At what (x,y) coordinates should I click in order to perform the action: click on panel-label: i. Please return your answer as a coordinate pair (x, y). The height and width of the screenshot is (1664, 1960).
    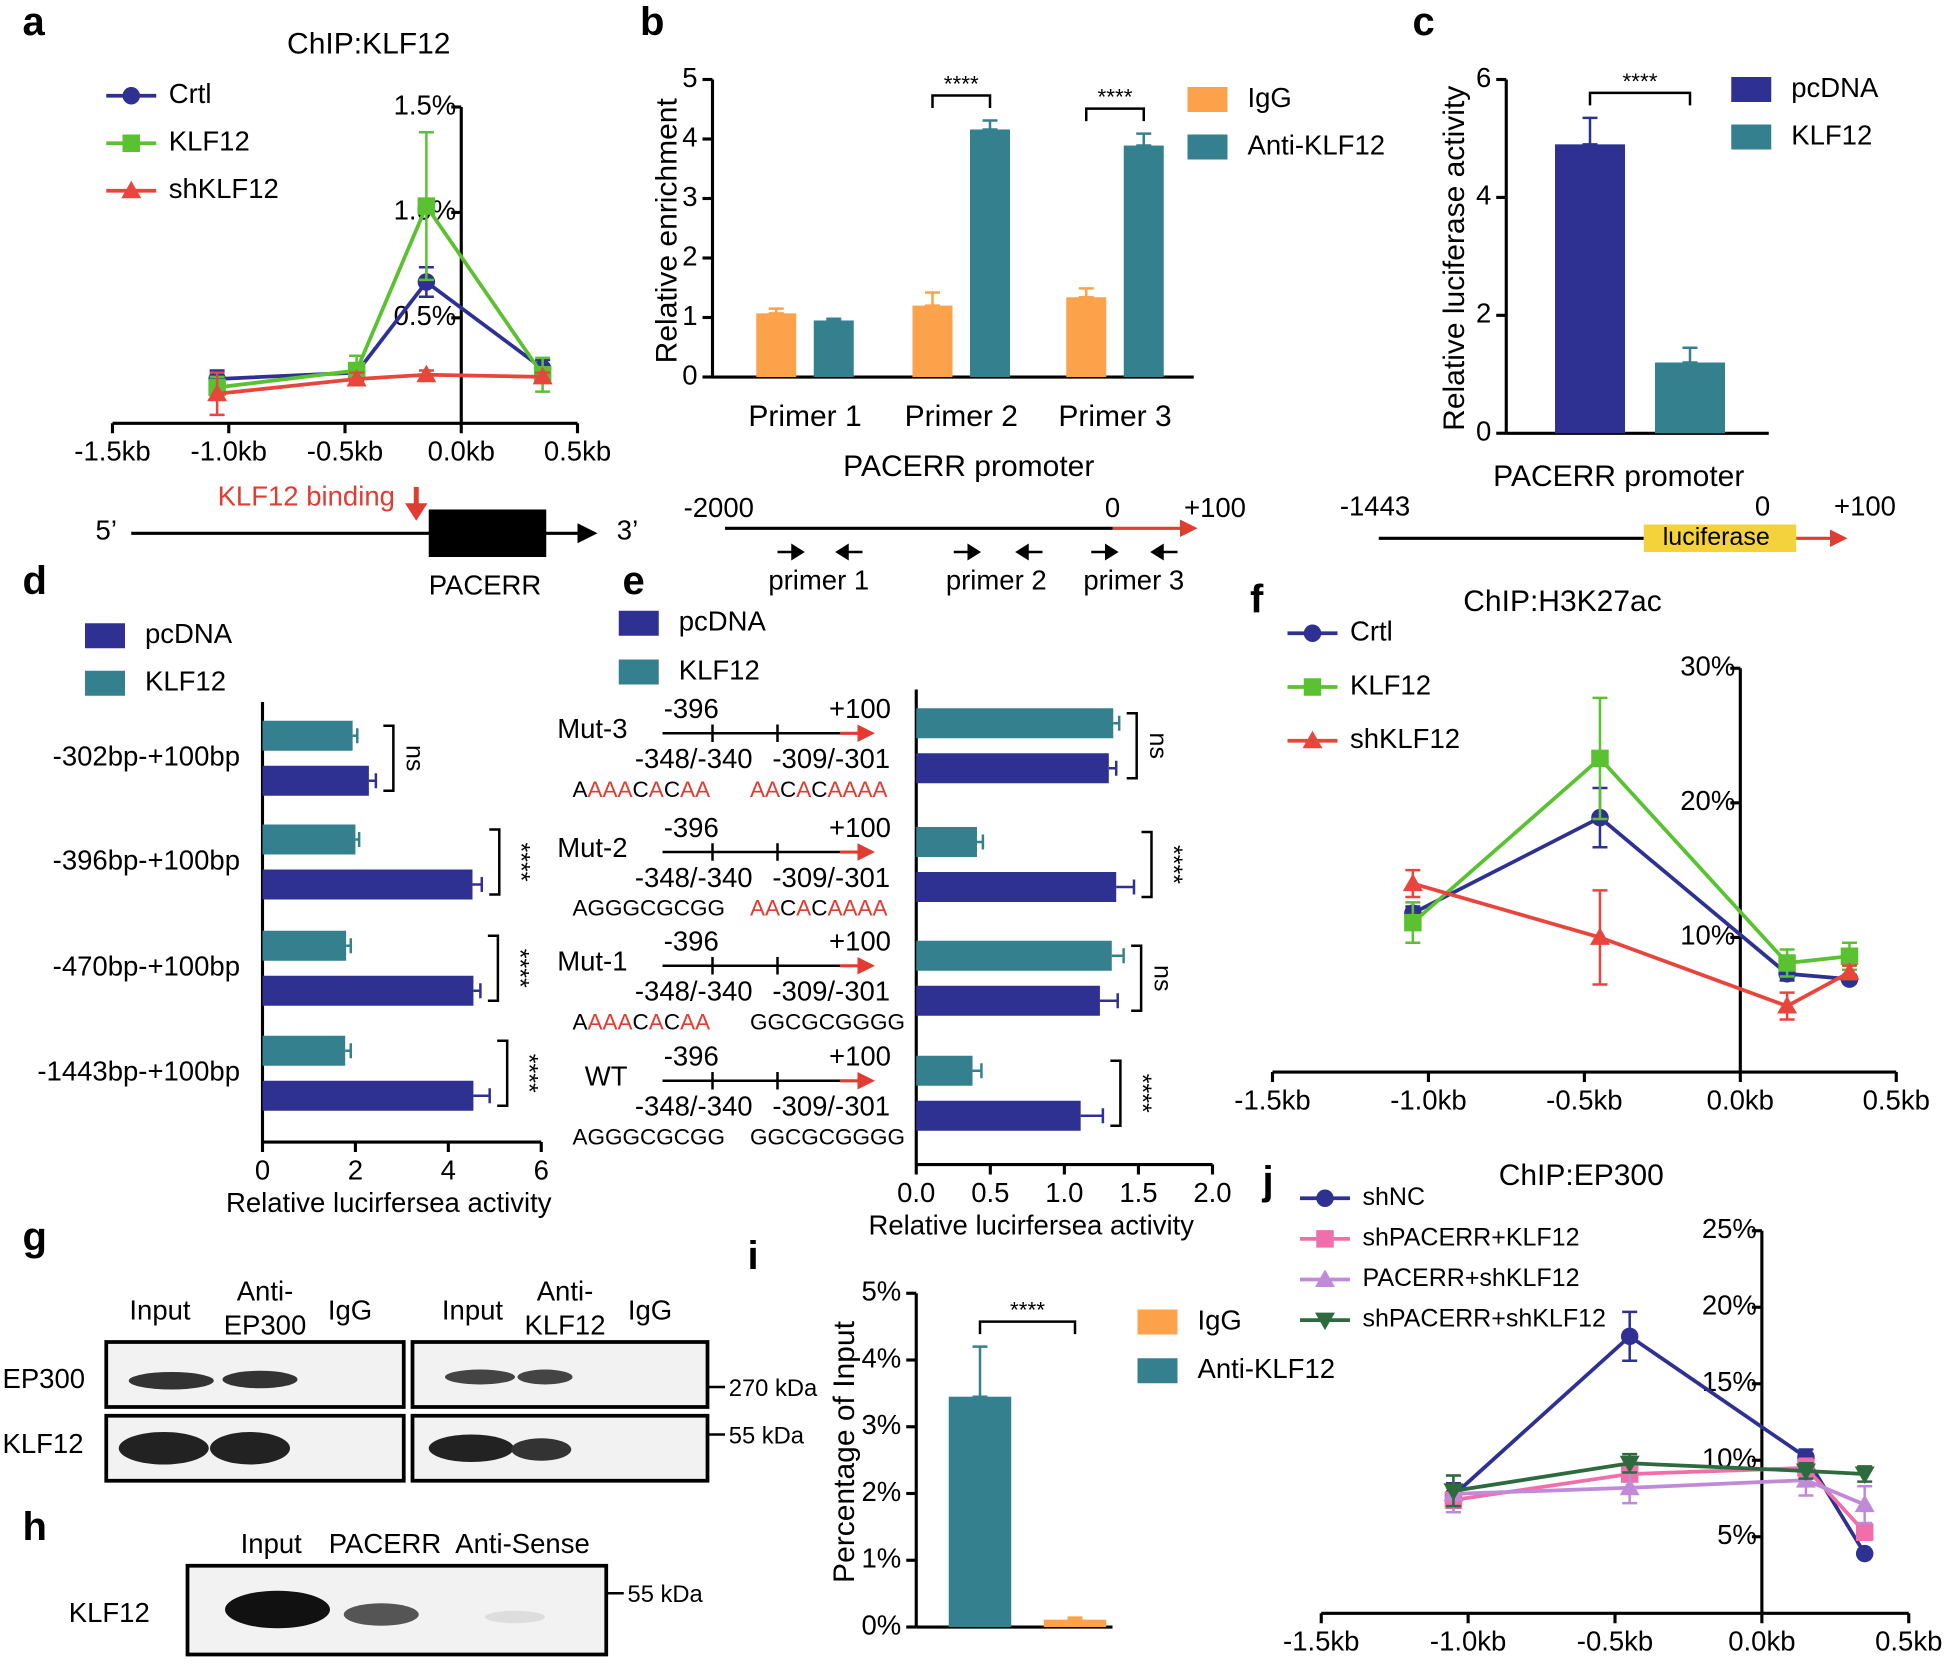
    Looking at the image, I should click on (753, 1256).